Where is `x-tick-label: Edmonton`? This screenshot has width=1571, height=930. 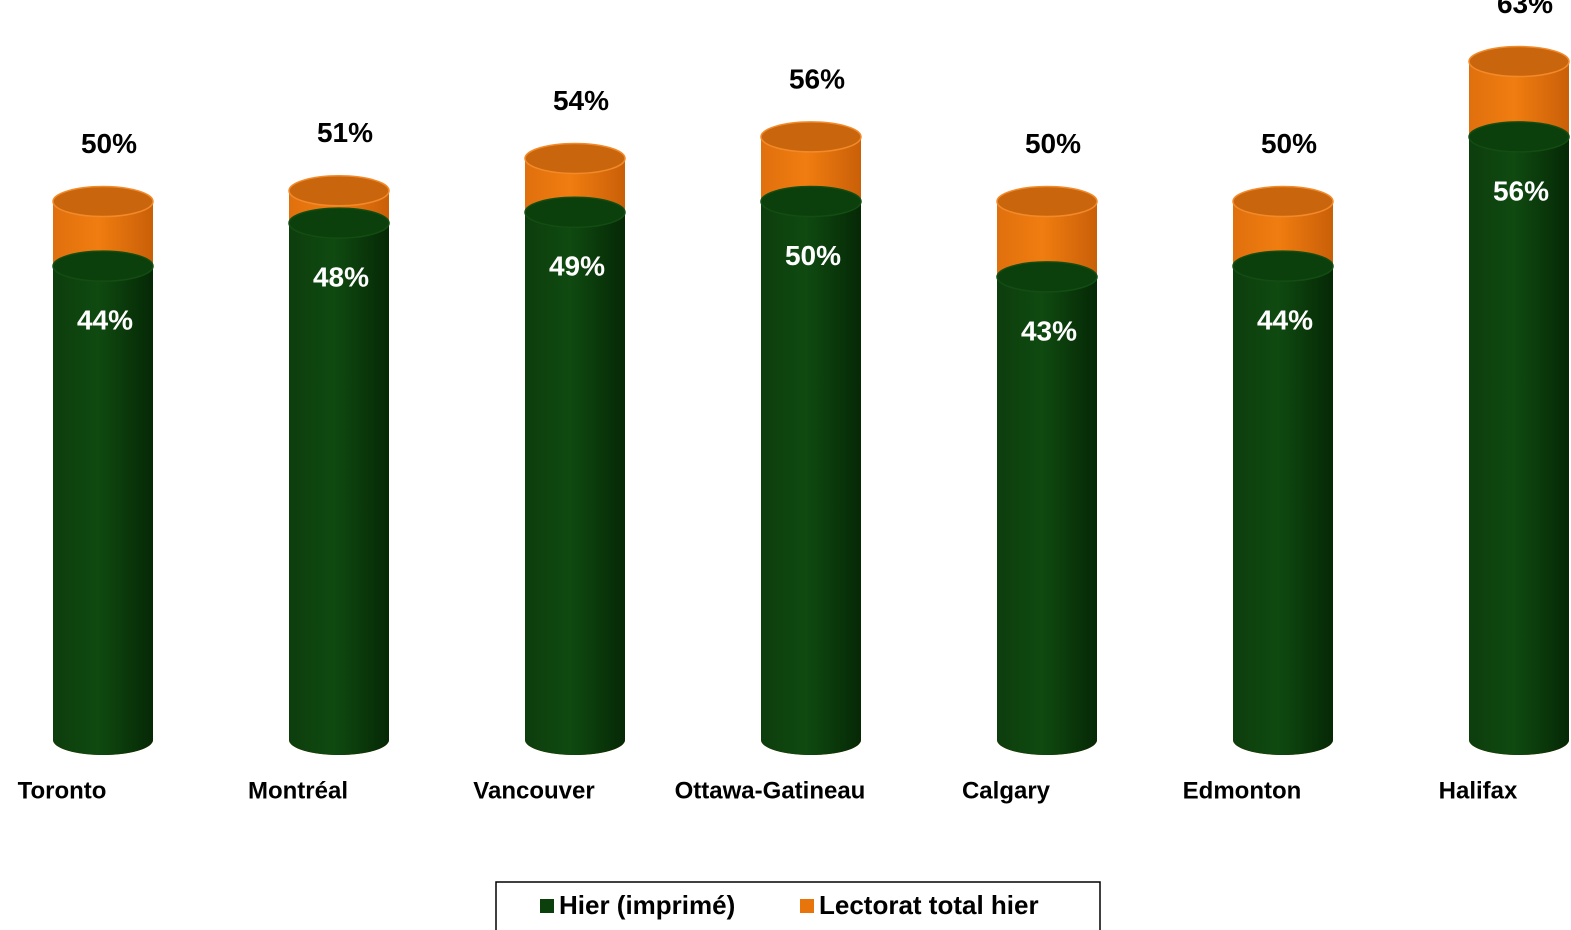
x-tick-label: Edmonton is located at coordinates (1242, 790).